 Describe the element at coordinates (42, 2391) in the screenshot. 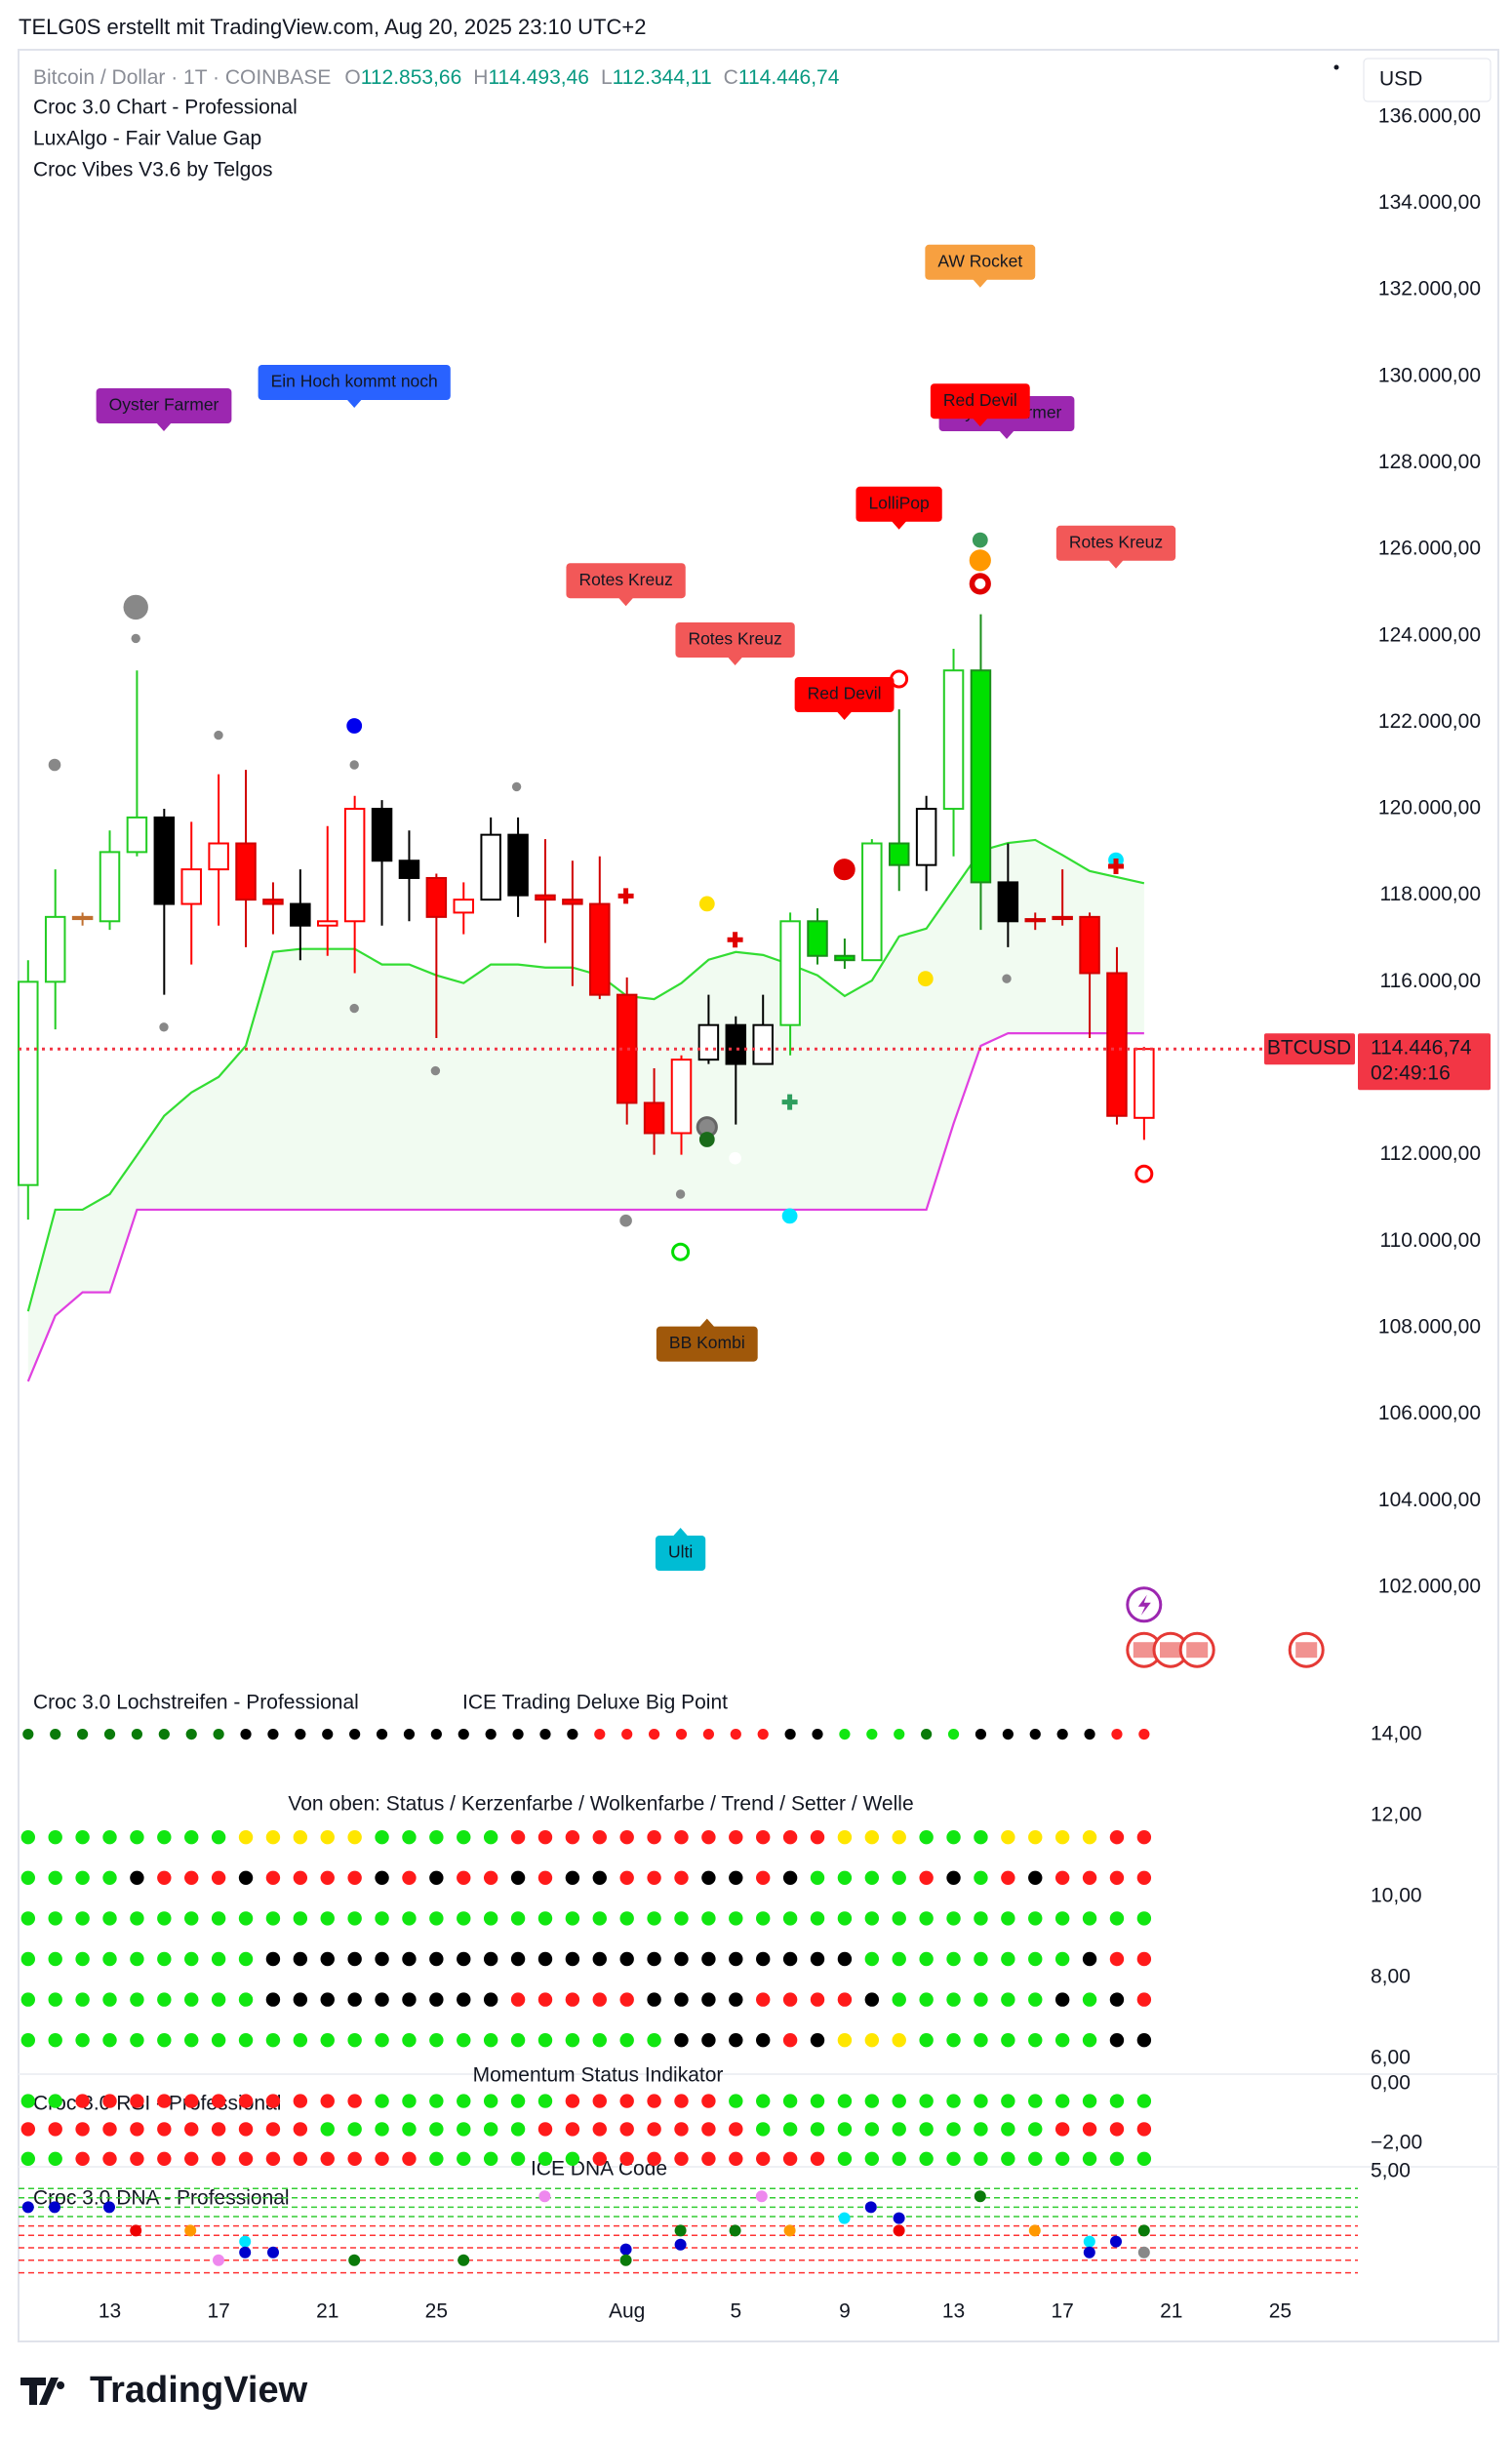

I see `logo-mark` at that location.